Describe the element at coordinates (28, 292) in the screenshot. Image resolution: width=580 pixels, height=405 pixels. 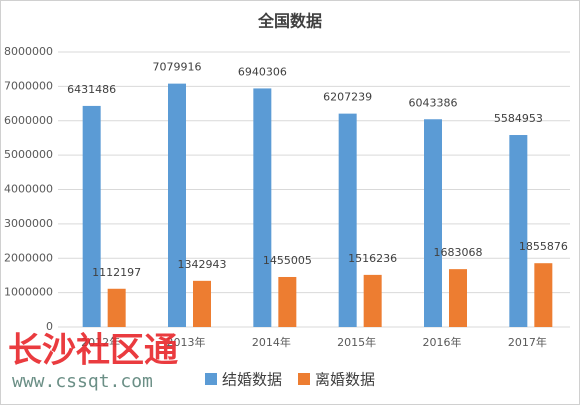
I see `y-tick-label: 1000000` at that location.